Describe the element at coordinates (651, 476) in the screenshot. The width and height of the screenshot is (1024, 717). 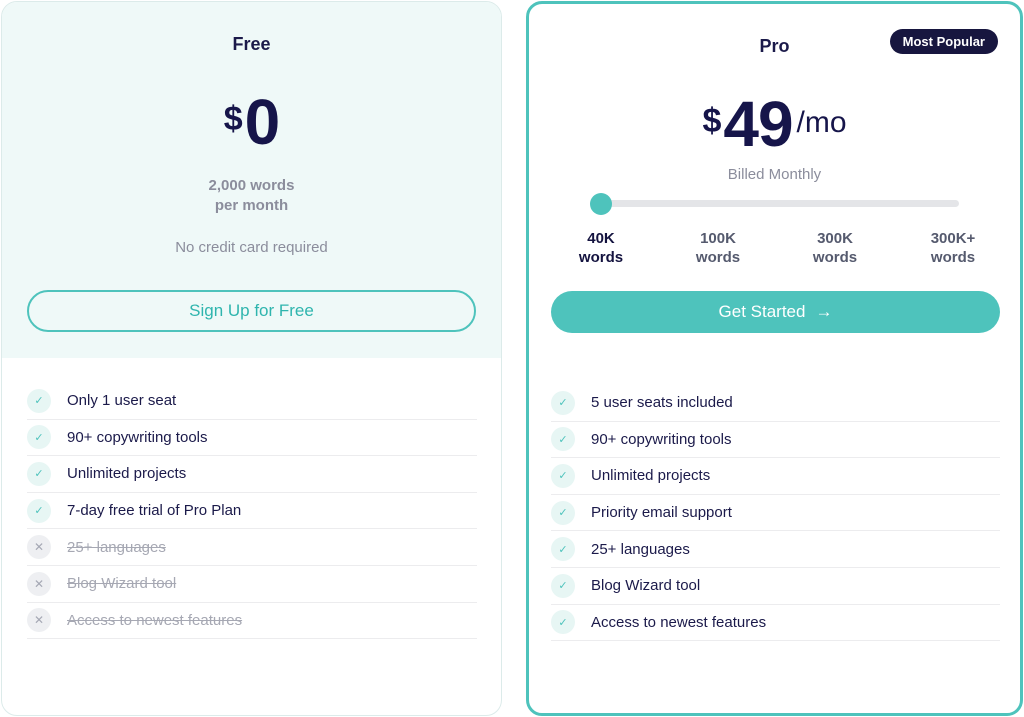
I see `pro-feature-text: Unlimited projects` at that location.